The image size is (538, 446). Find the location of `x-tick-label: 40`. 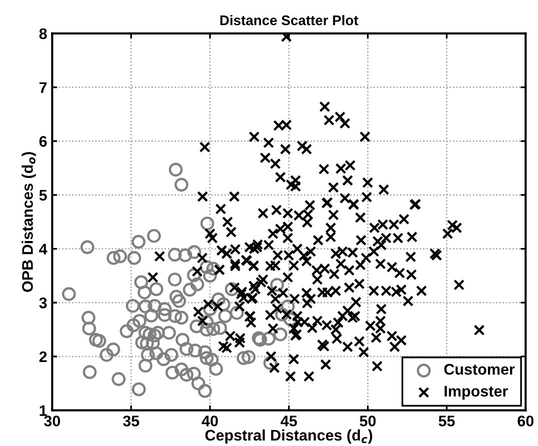

x-tick-label: 40 is located at coordinates (210, 421).